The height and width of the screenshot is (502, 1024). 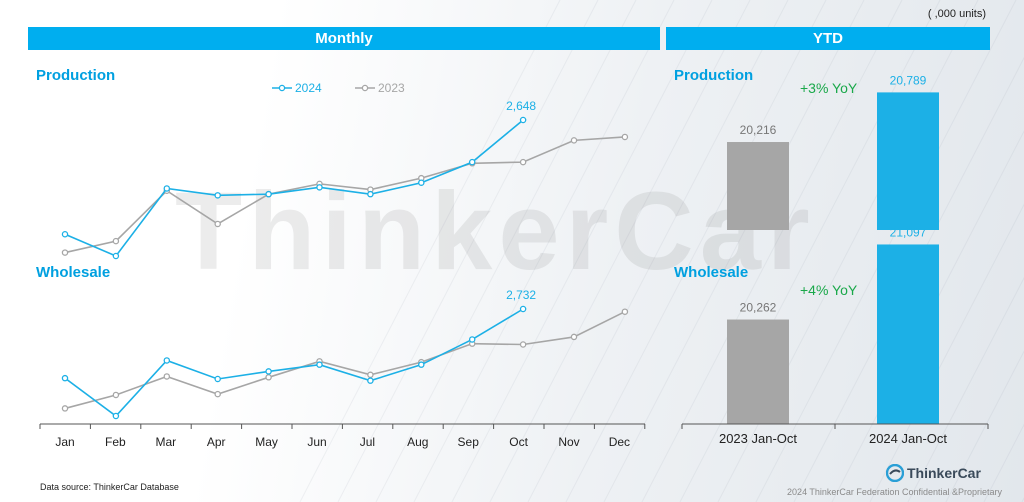 What do you see at coordinates (294, 188) in the screenshot?
I see `line-series-2024-chart0` at bounding box center [294, 188].